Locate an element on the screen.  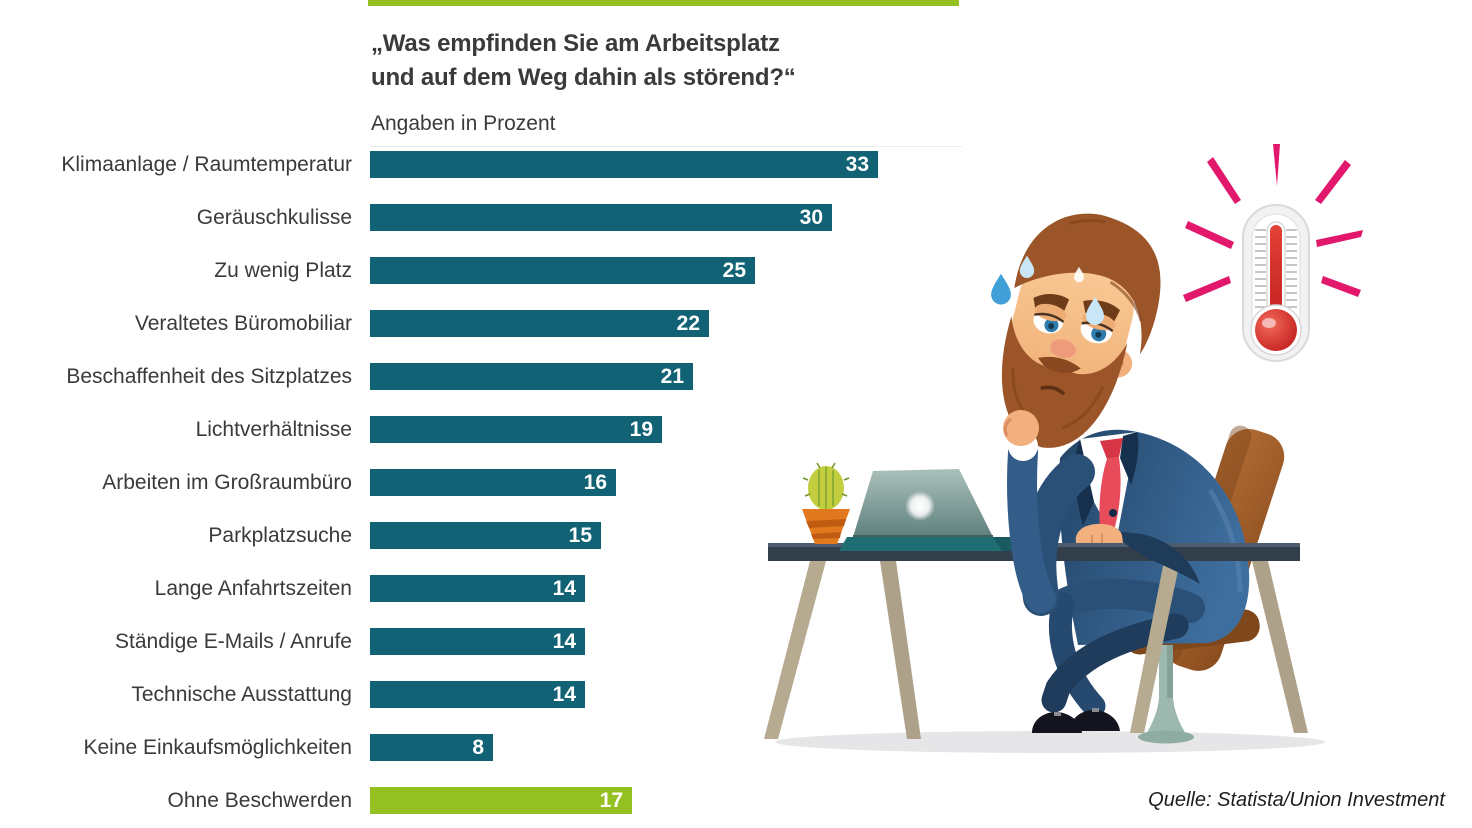
title-line-2: und auf dem Weg dahin als störend?“ is located at coordinates (583, 77).